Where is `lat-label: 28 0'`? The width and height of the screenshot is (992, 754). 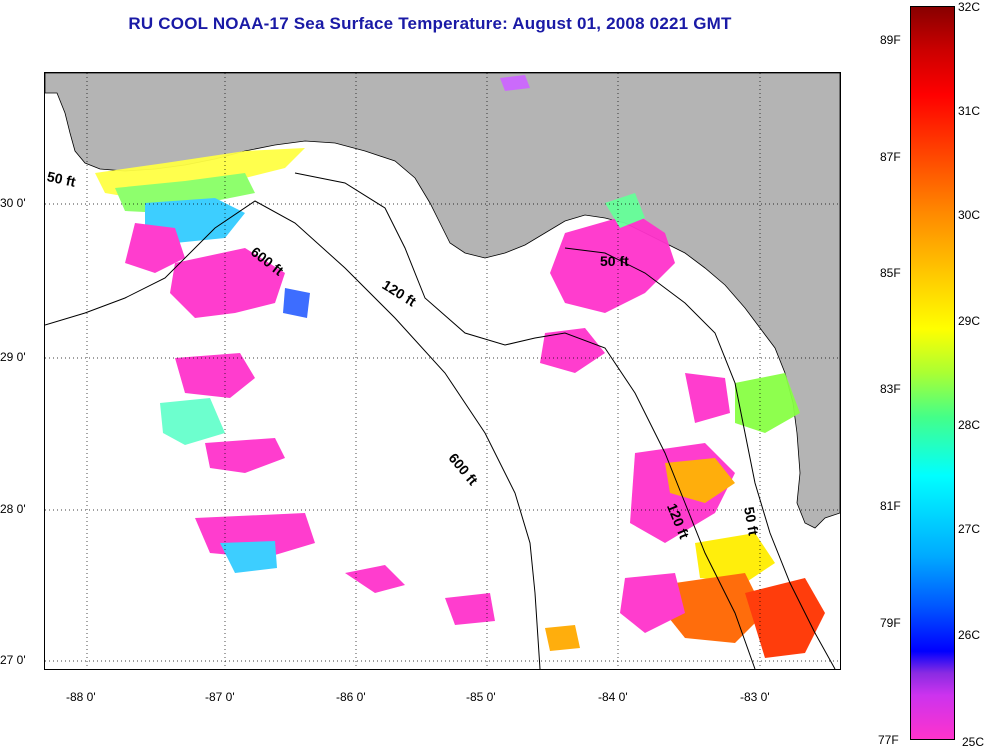
lat-label: 28 0' is located at coordinates (13, 509).